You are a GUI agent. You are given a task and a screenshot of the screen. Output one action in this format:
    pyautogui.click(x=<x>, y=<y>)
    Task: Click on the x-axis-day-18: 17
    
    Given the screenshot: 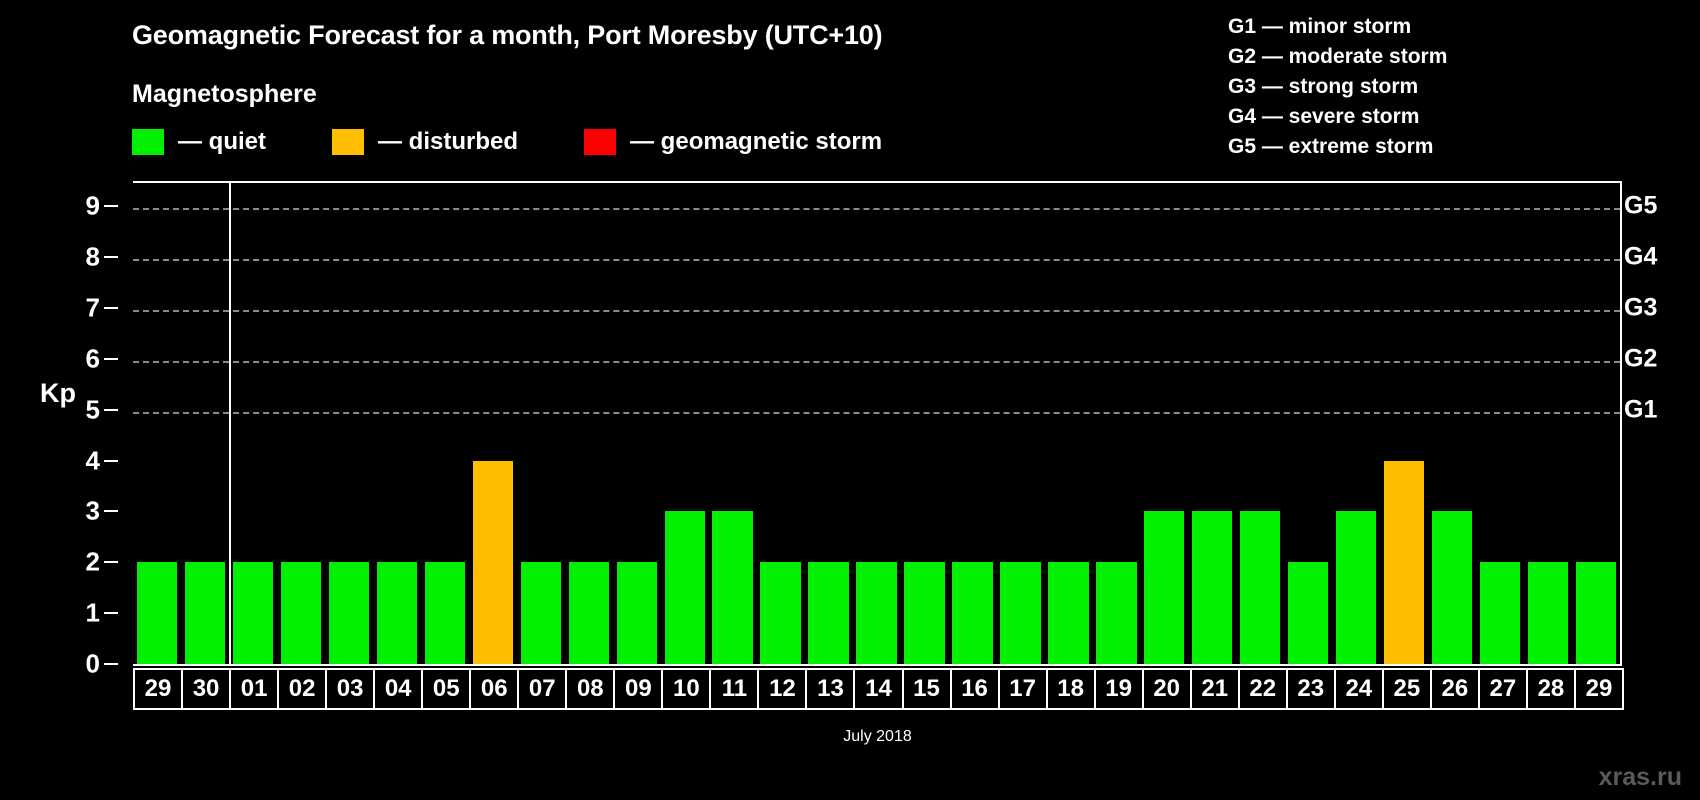 What is the action you would take?
    pyautogui.click(x=1022, y=689)
    